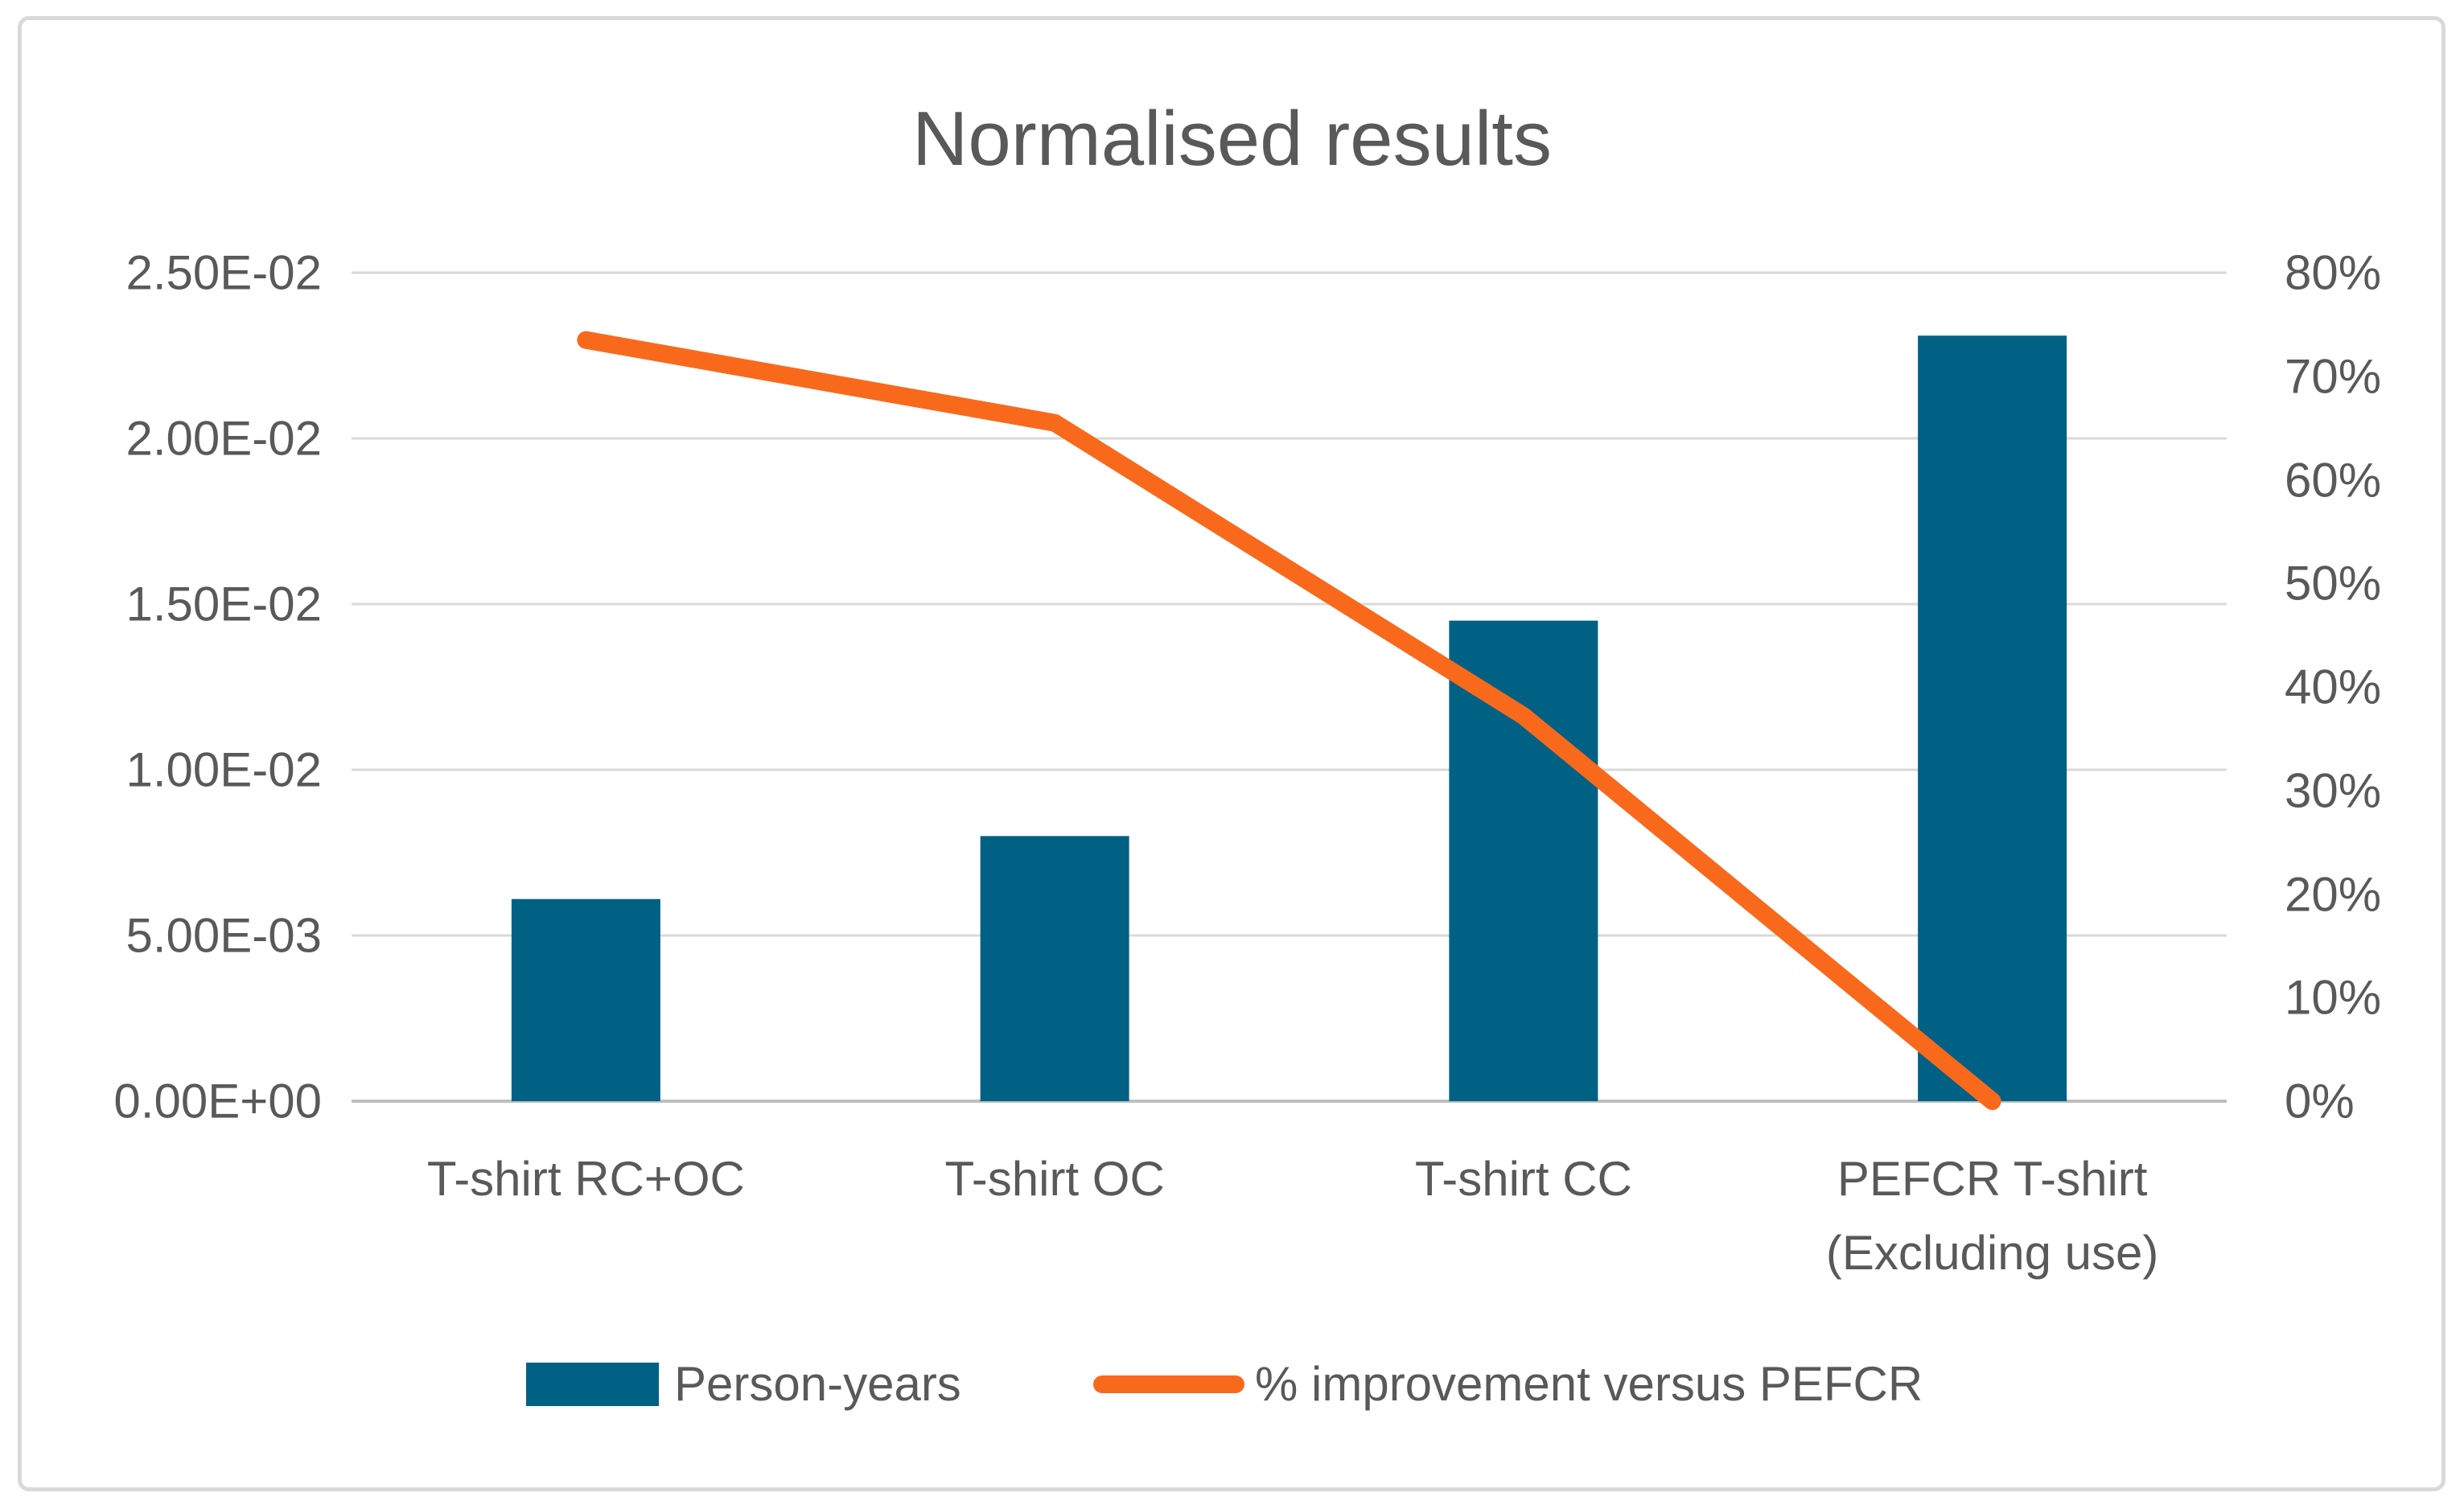  I want to click on chart-title: Normalised results, so click(1232, 139).